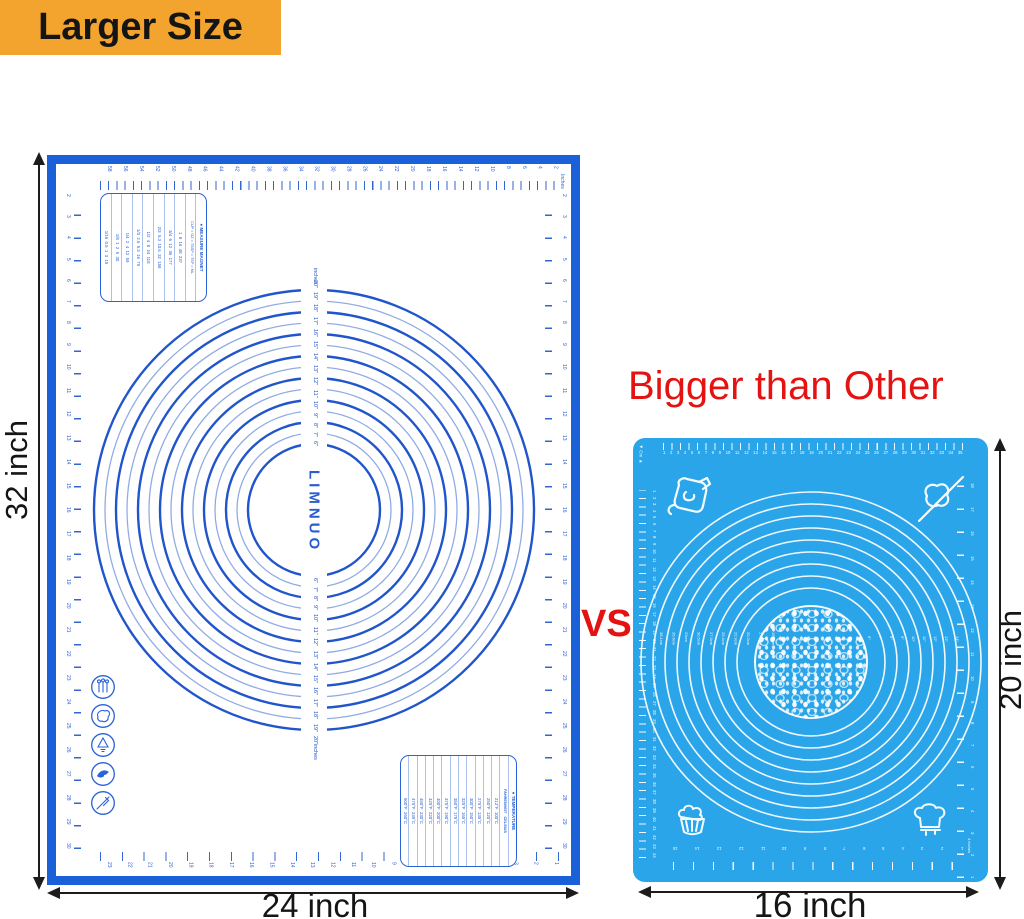  Describe the element at coordinates (332, 865) in the screenshot. I see `ruler-number: 12` at that location.